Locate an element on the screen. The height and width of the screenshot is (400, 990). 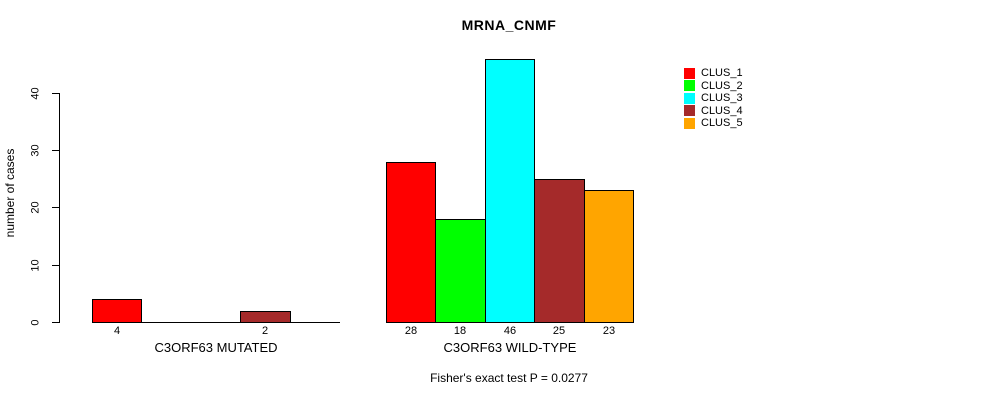
bar-value-label: 4 is located at coordinates (117, 331).